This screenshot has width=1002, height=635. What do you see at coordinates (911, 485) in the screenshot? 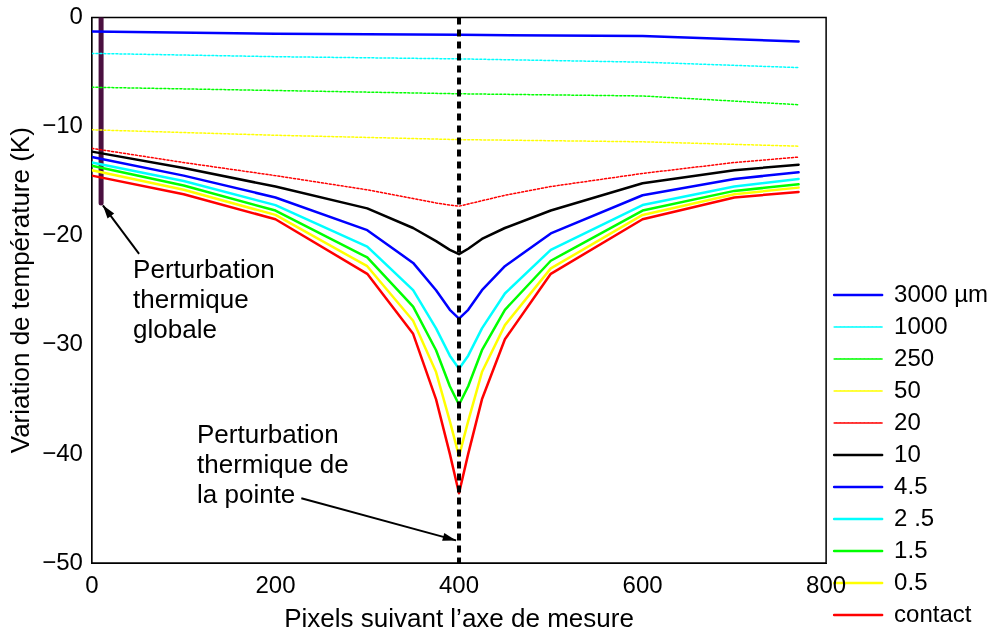
I see `legend-label: 4.5` at bounding box center [911, 485].